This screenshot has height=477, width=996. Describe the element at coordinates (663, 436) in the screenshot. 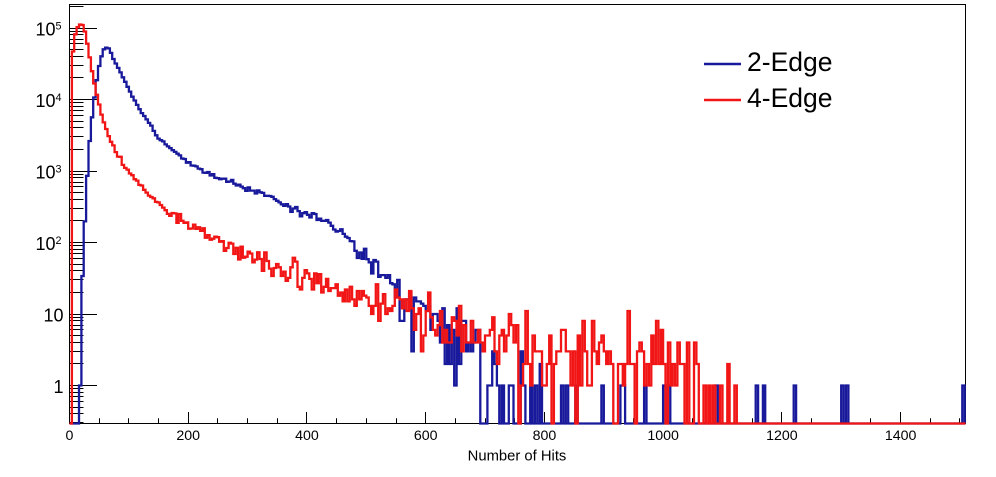

I see `svg-text: 1000` at that location.